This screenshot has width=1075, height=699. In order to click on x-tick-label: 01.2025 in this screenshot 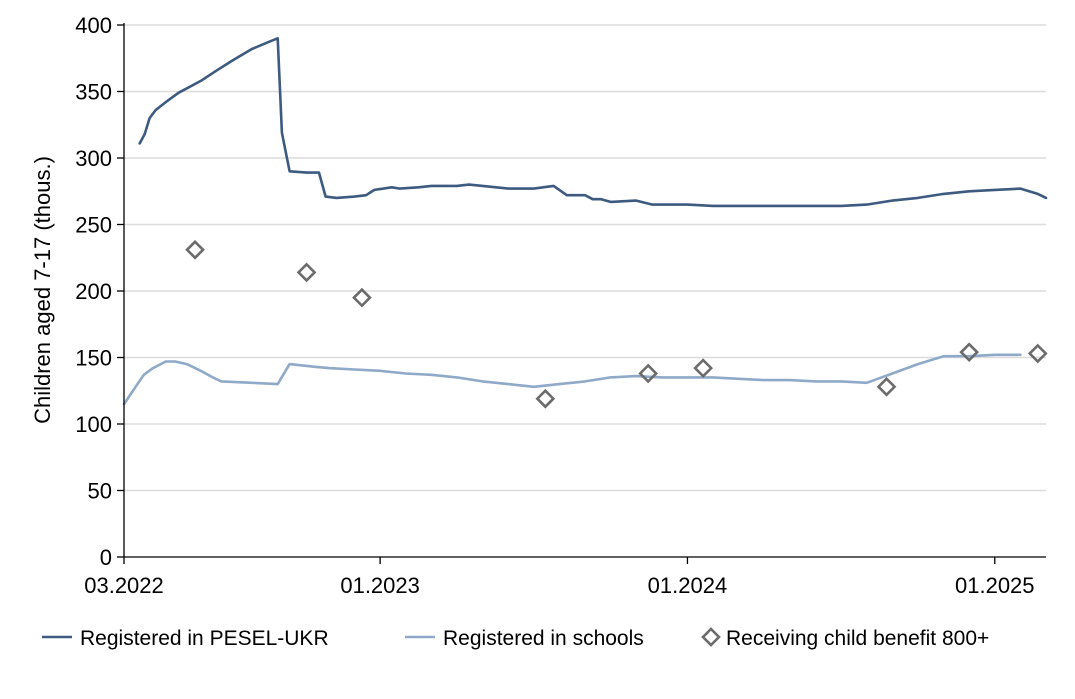, I will do `click(995, 585)`.